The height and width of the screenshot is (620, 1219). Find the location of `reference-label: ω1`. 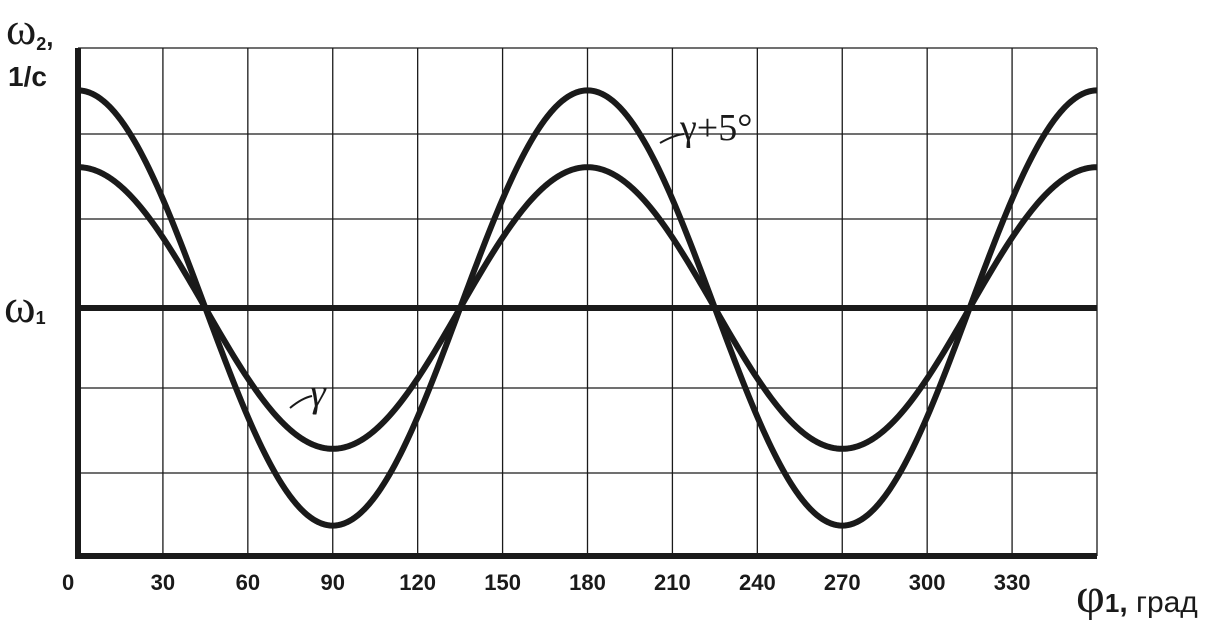

reference-label: ω1 is located at coordinates (25, 306).